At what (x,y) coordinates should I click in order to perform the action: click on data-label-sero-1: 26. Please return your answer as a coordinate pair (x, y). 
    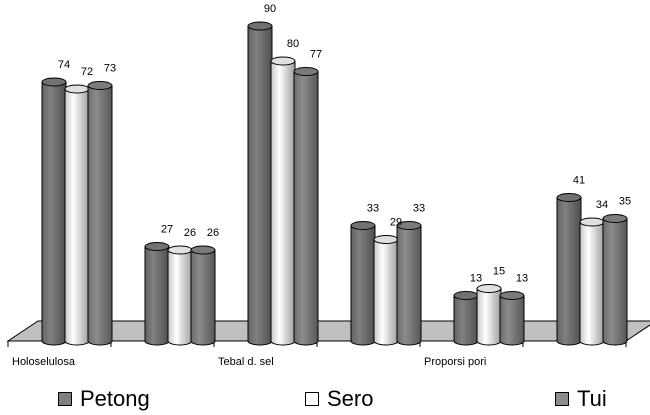
    Looking at the image, I should click on (190, 233).